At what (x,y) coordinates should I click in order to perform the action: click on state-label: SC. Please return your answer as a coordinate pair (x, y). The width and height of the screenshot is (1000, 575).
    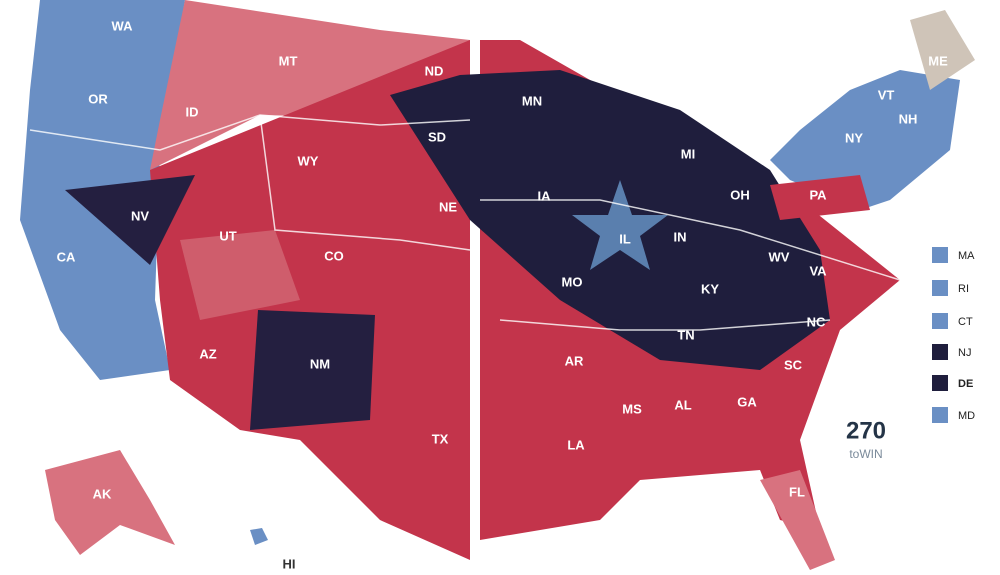
    Looking at the image, I should click on (793, 364).